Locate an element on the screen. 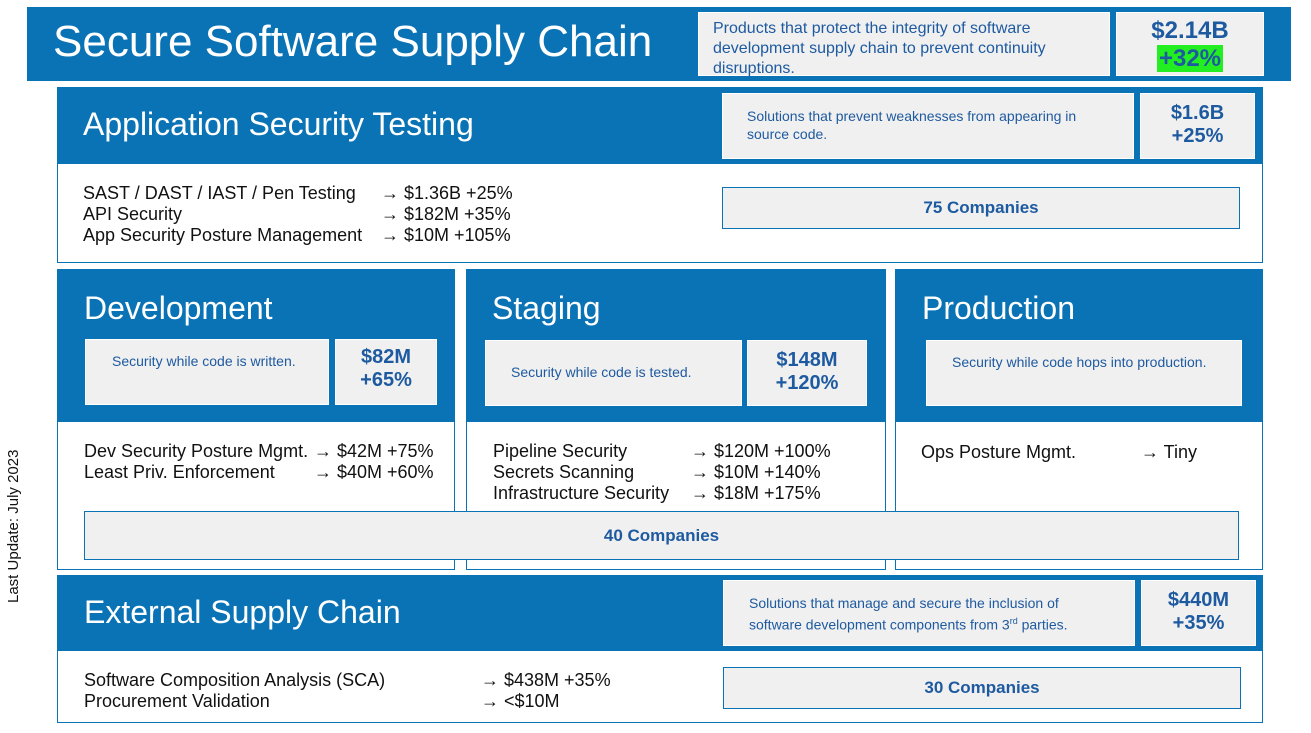 The height and width of the screenshot is (733, 1311). staging-description: Security while code is tested. is located at coordinates (601, 372).